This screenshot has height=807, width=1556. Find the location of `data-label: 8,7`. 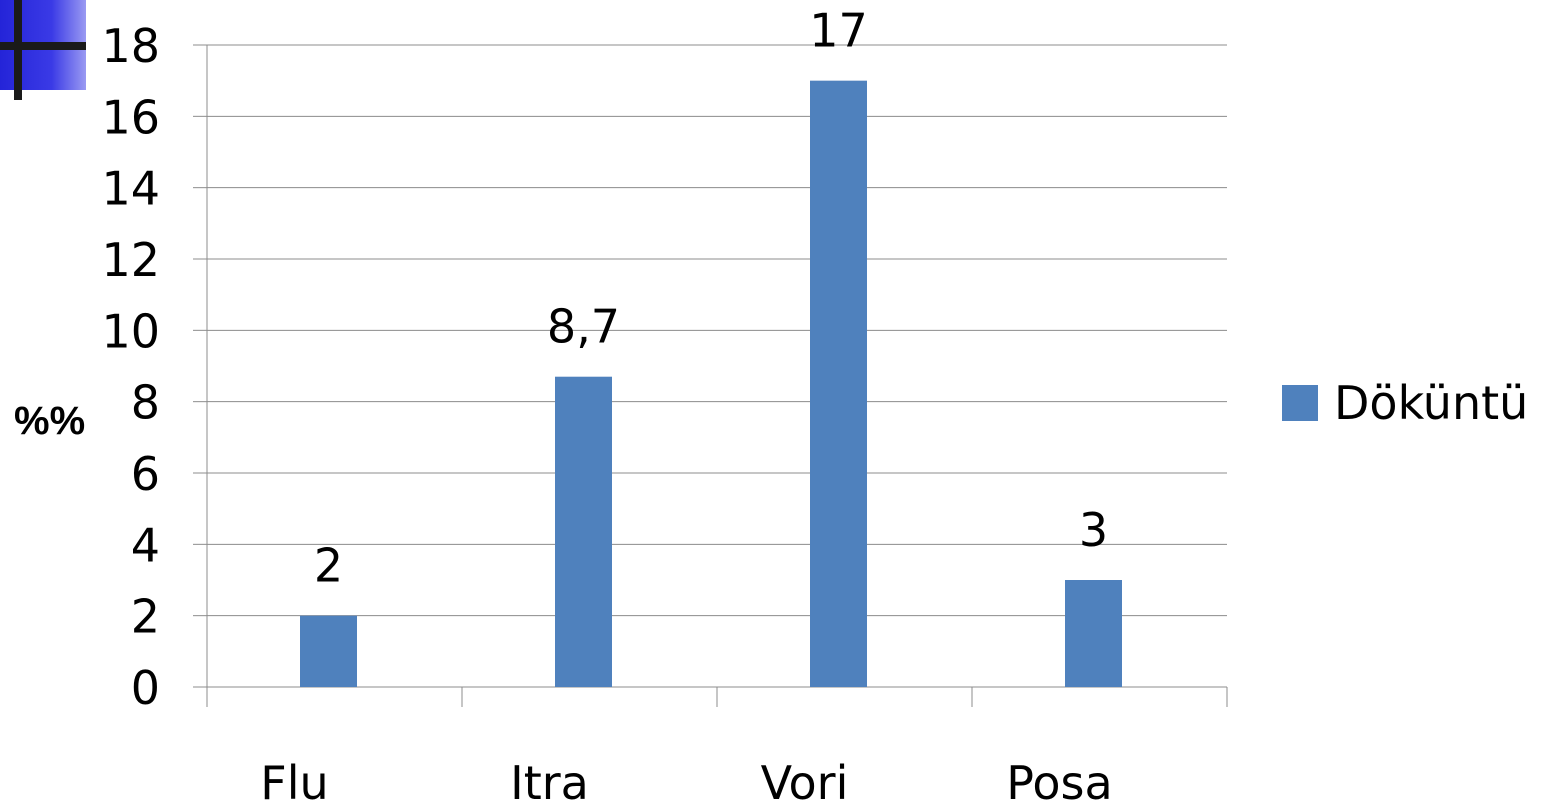

data-label: 8,7 is located at coordinates (583, 327).